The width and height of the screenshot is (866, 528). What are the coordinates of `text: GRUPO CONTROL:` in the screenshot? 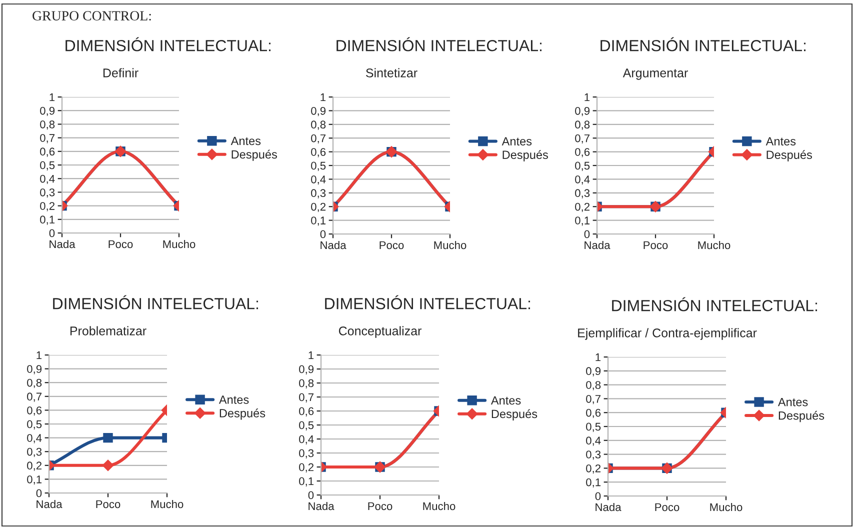 It's located at (91, 16).